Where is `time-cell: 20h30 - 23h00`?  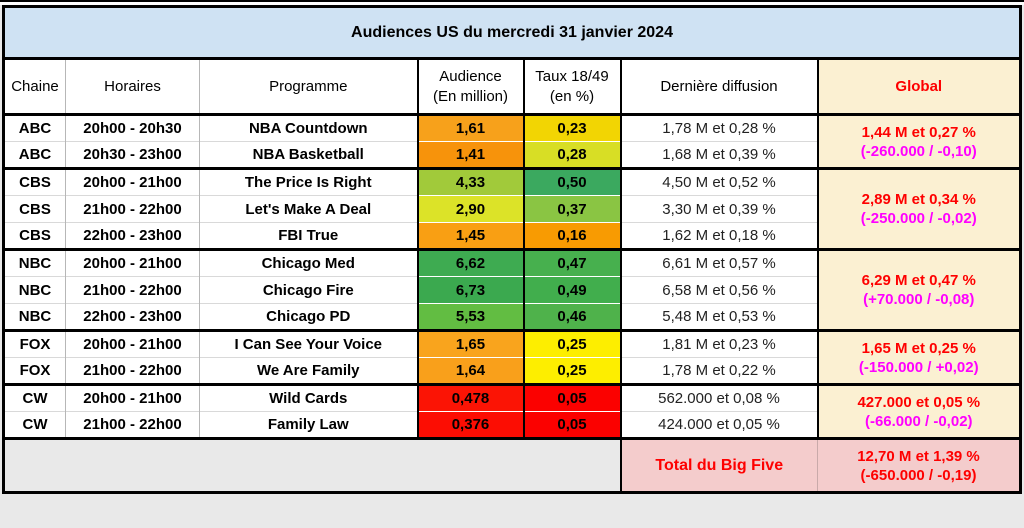 time-cell: 20h30 - 23h00 is located at coordinates (132, 155).